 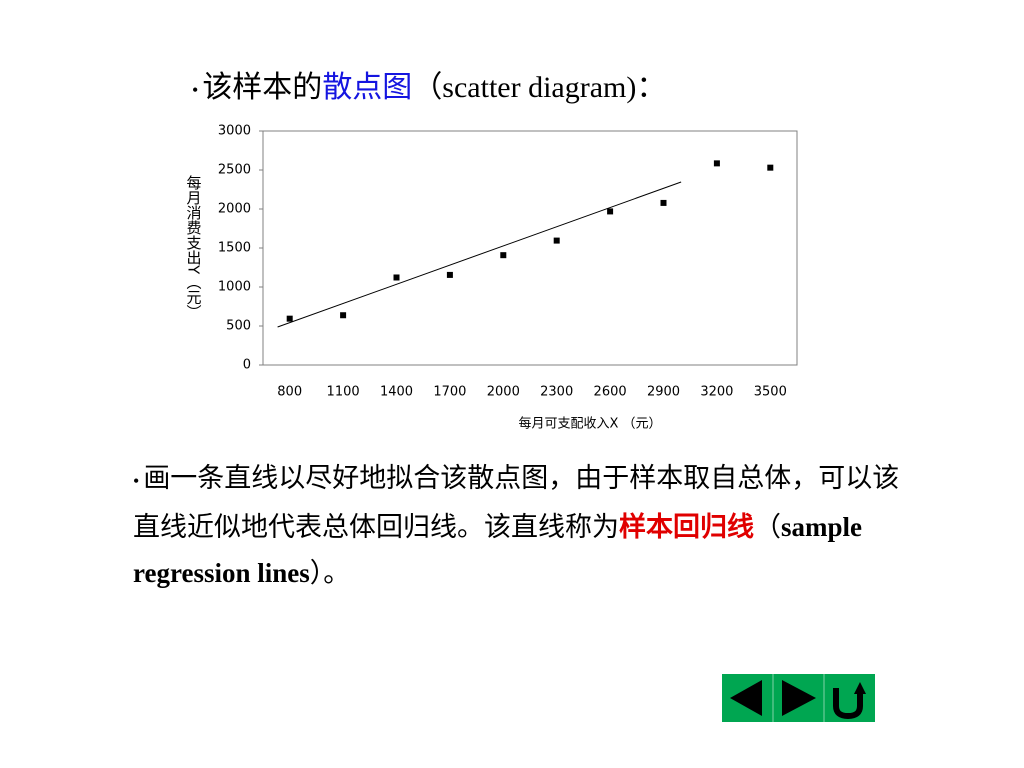 I want to click on x-tick-label: 2900, so click(x=663, y=392).